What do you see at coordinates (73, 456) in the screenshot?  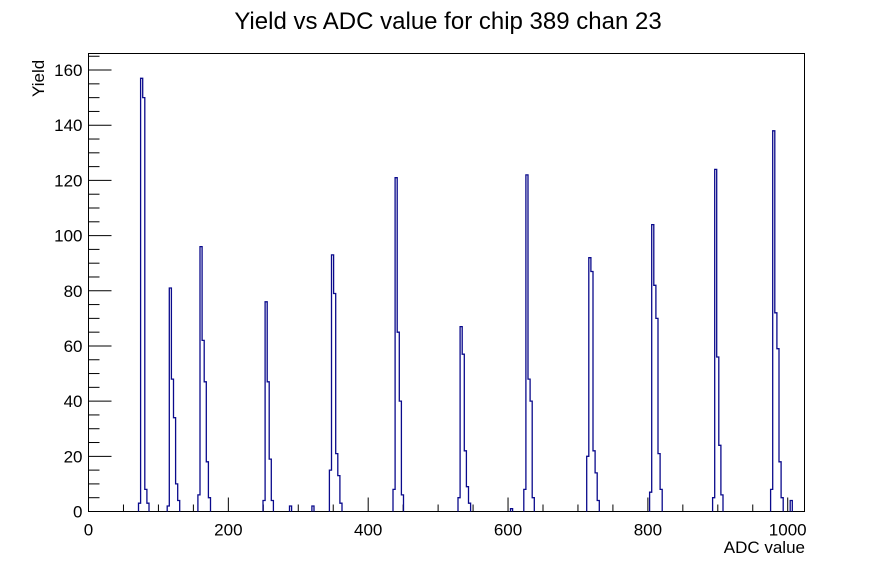 I see `y-tick-label: 20` at bounding box center [73, 456].